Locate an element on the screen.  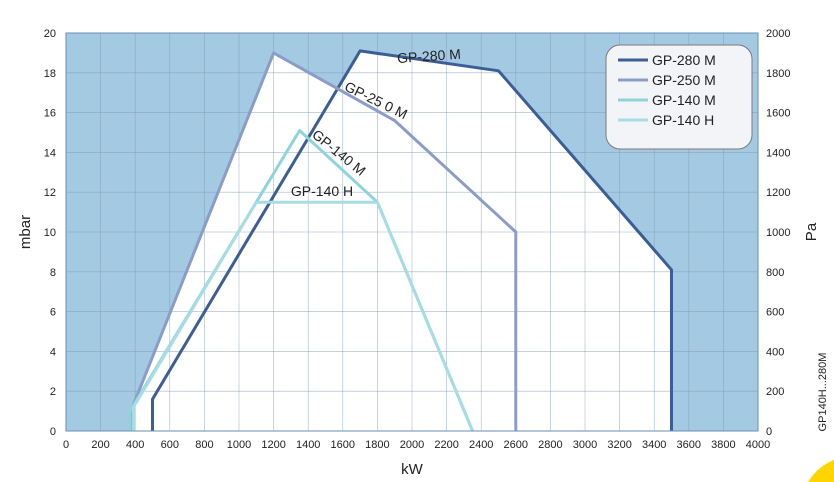
legend-label: GP-280 M is located at coordinates (684, 60).